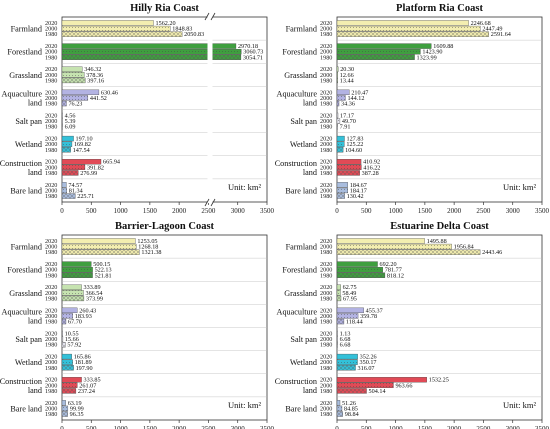 The image size is (550, 429). Describe the element at coordinates (92, 380) in the screenshot. I see `value-label: 333.85` at that location.